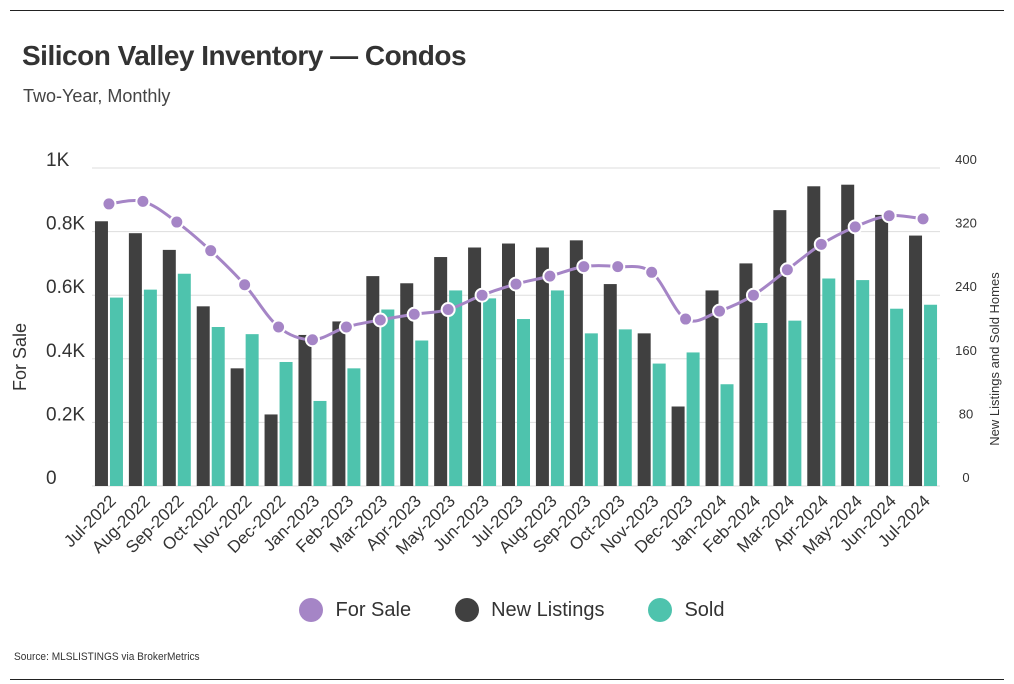 This screenshot has height=684, width=1014. Describe the element at coordinates (107, 657) in the screenshot. I see `source-note: Source: MLSLISTINGS via BrokerMetrics` at that location.